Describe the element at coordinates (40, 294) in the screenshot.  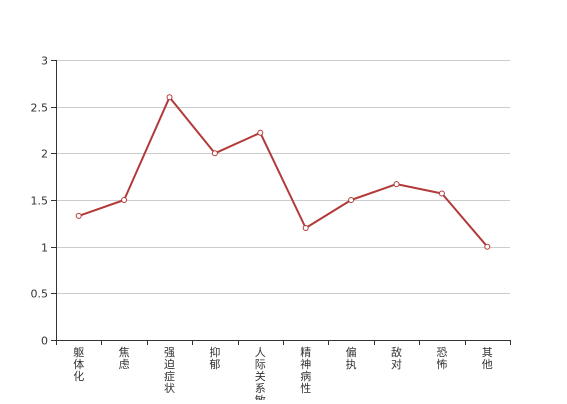
I see `y-tick-label: 0.5` at that location.